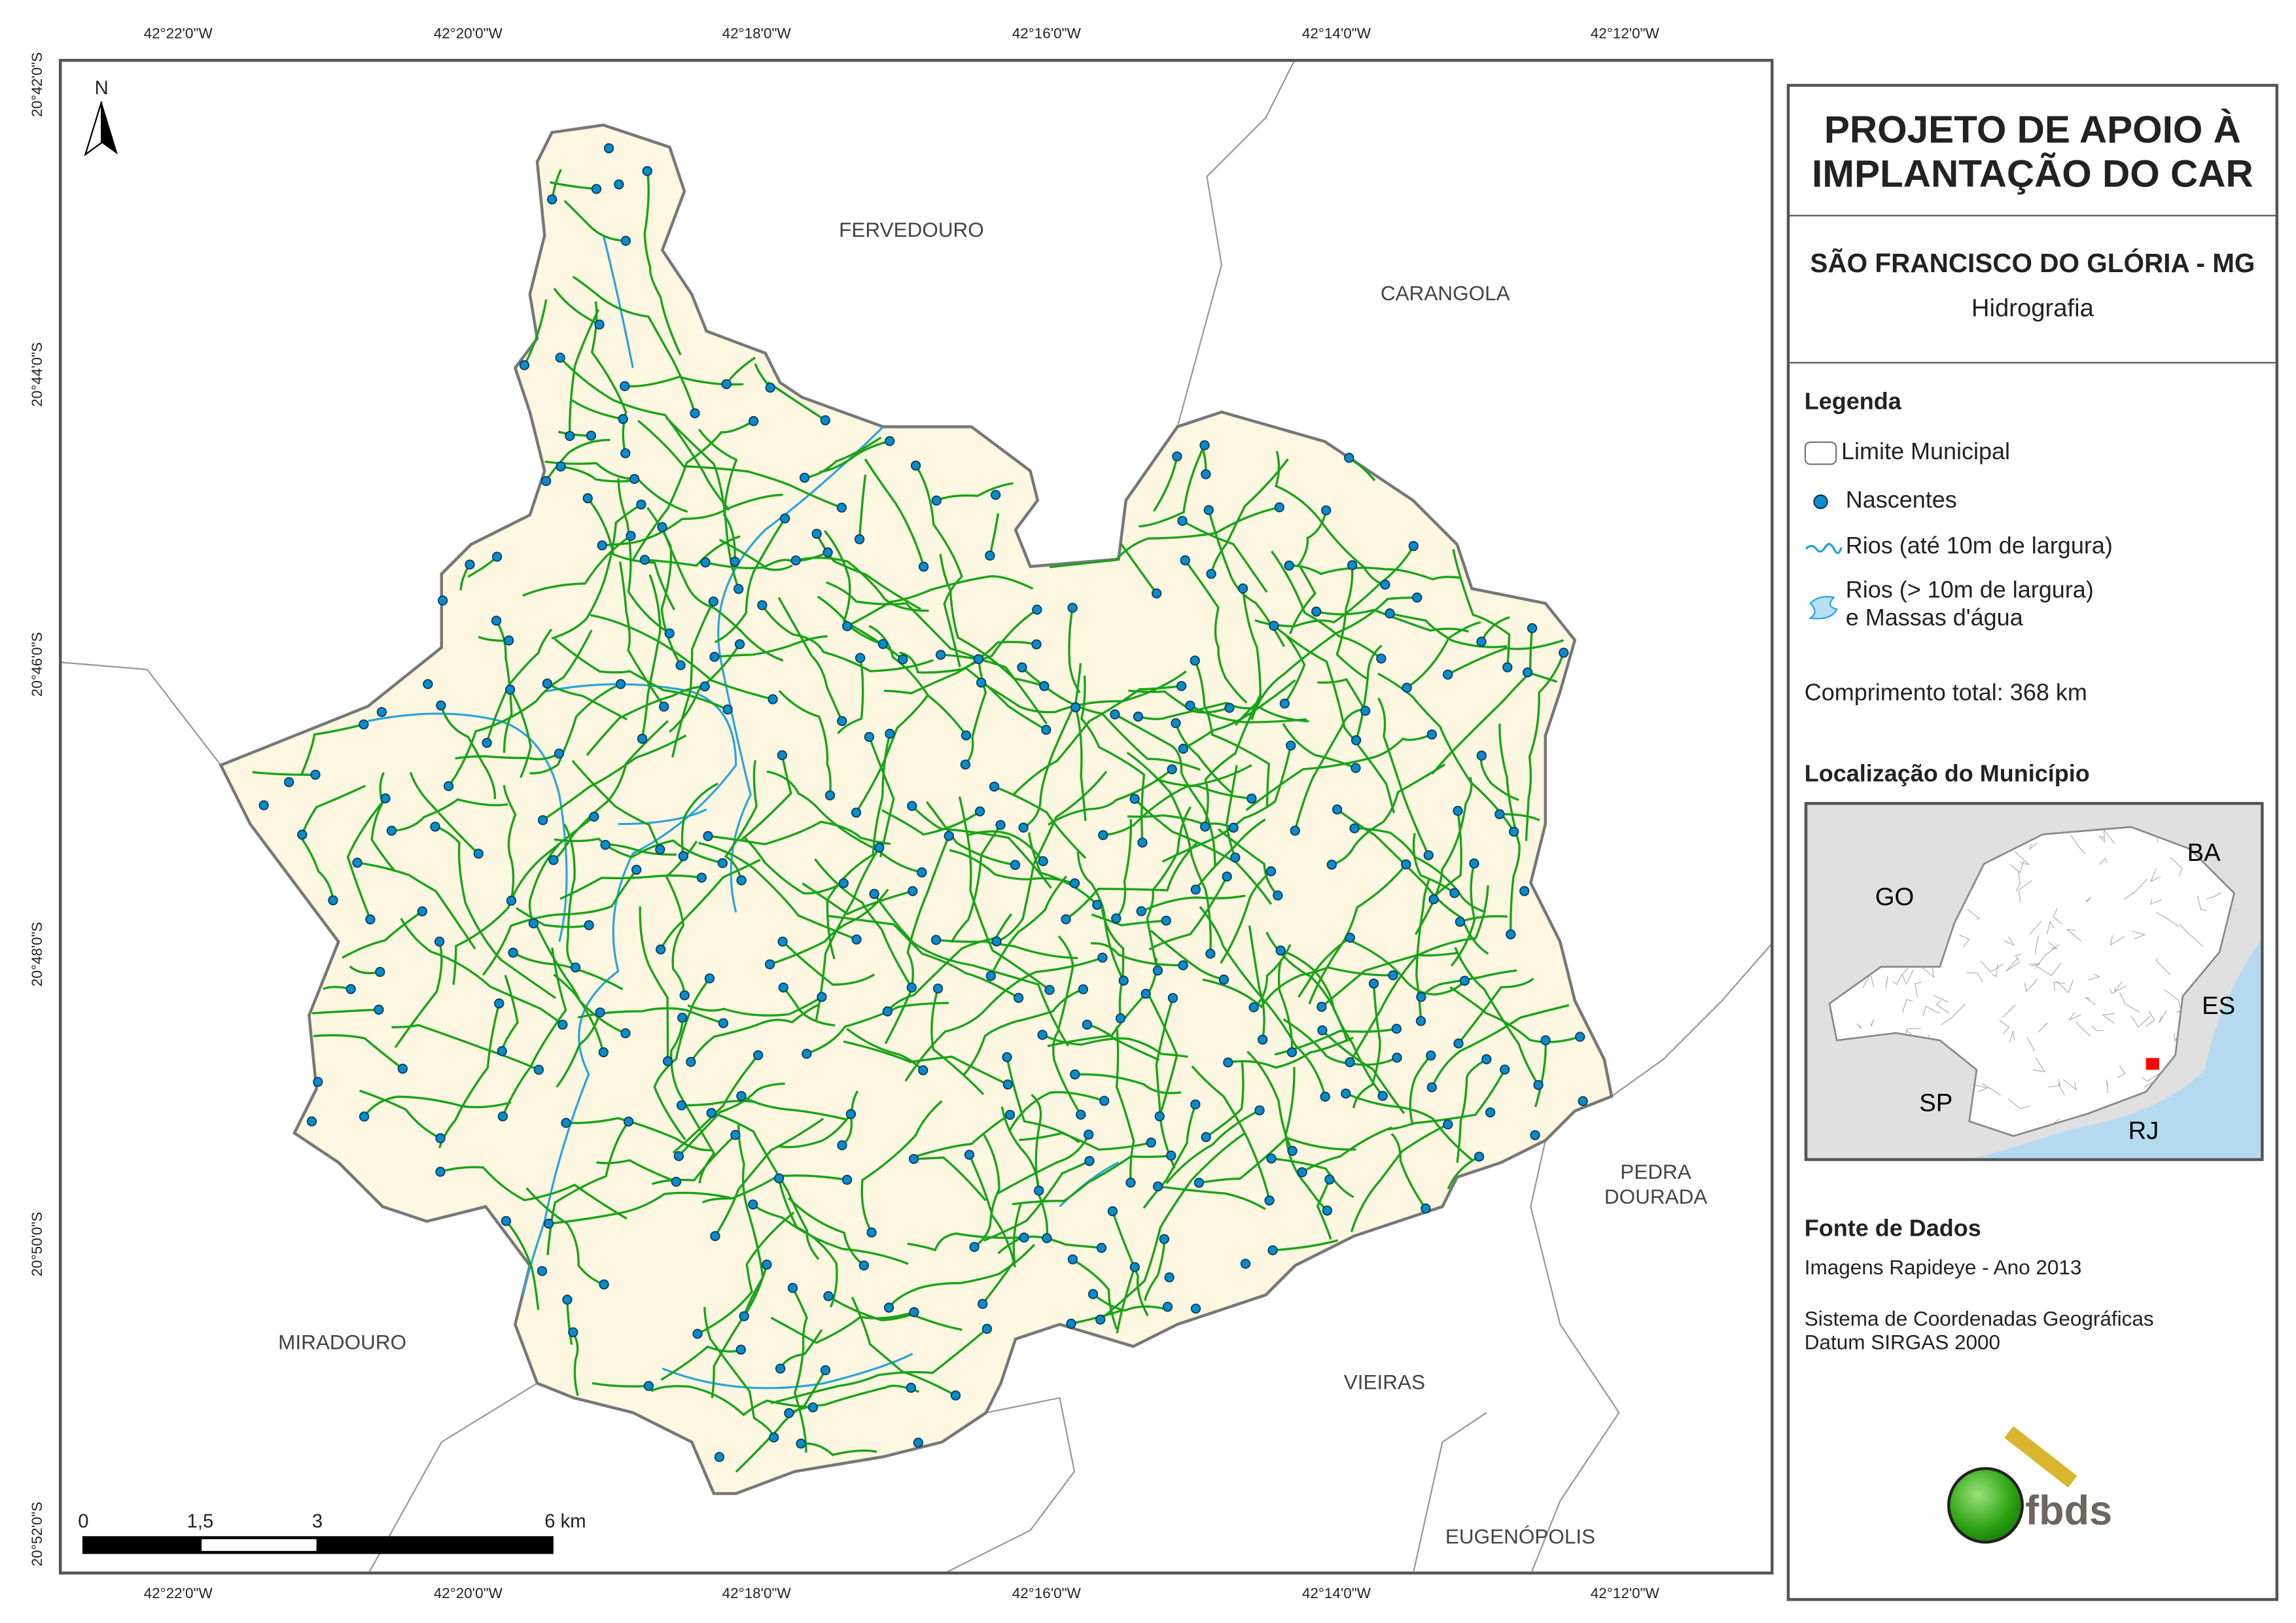  I want to click on legend-item-water-bodies: Rios (> 10m de largura) e Massas d'água, so click(1949, 605).